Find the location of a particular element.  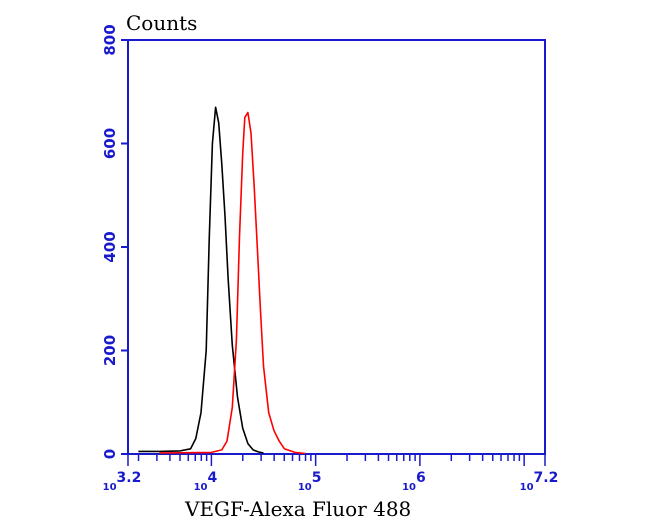

x-axis-label: VEGF-Alexa Fluor 488 is located at coordinates (297, 509).